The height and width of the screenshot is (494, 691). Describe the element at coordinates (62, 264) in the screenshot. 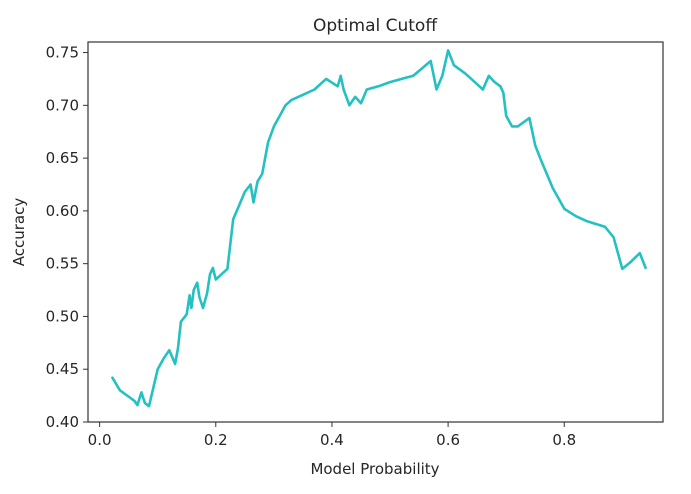

I see `y-tick-label: 0.55` at that location.